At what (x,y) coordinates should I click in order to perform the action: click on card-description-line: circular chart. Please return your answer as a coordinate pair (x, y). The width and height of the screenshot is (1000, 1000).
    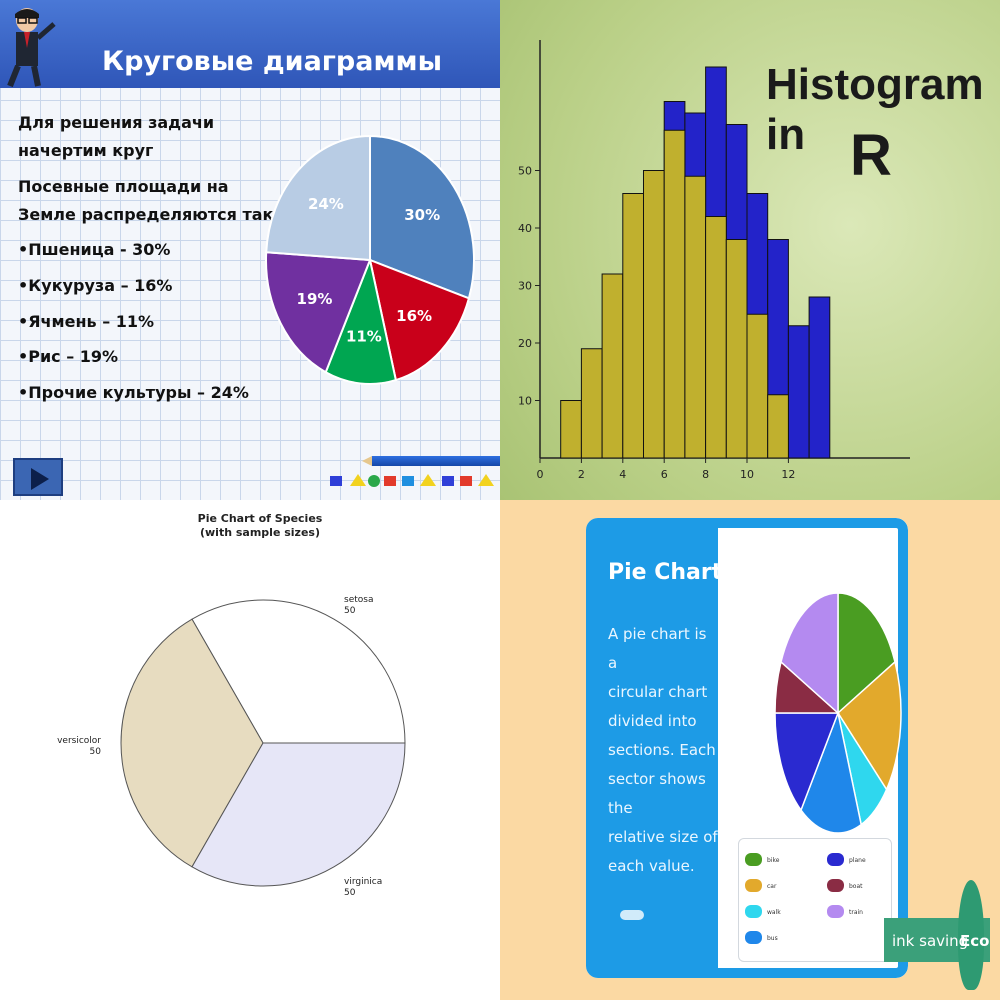
    Looking at the image, I should click on (658, 692).